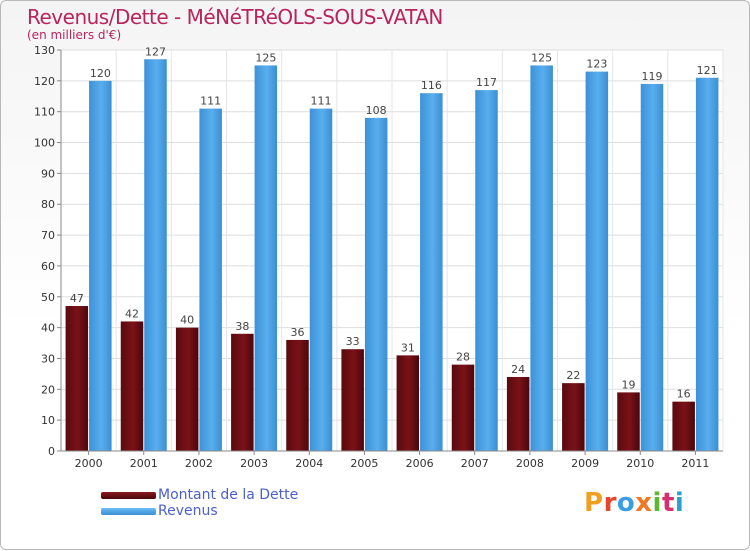  What do you see at coordinates (128, 495) in the screenshot?
I see `legend-swatch-debt` at bounding box center [128, 495].